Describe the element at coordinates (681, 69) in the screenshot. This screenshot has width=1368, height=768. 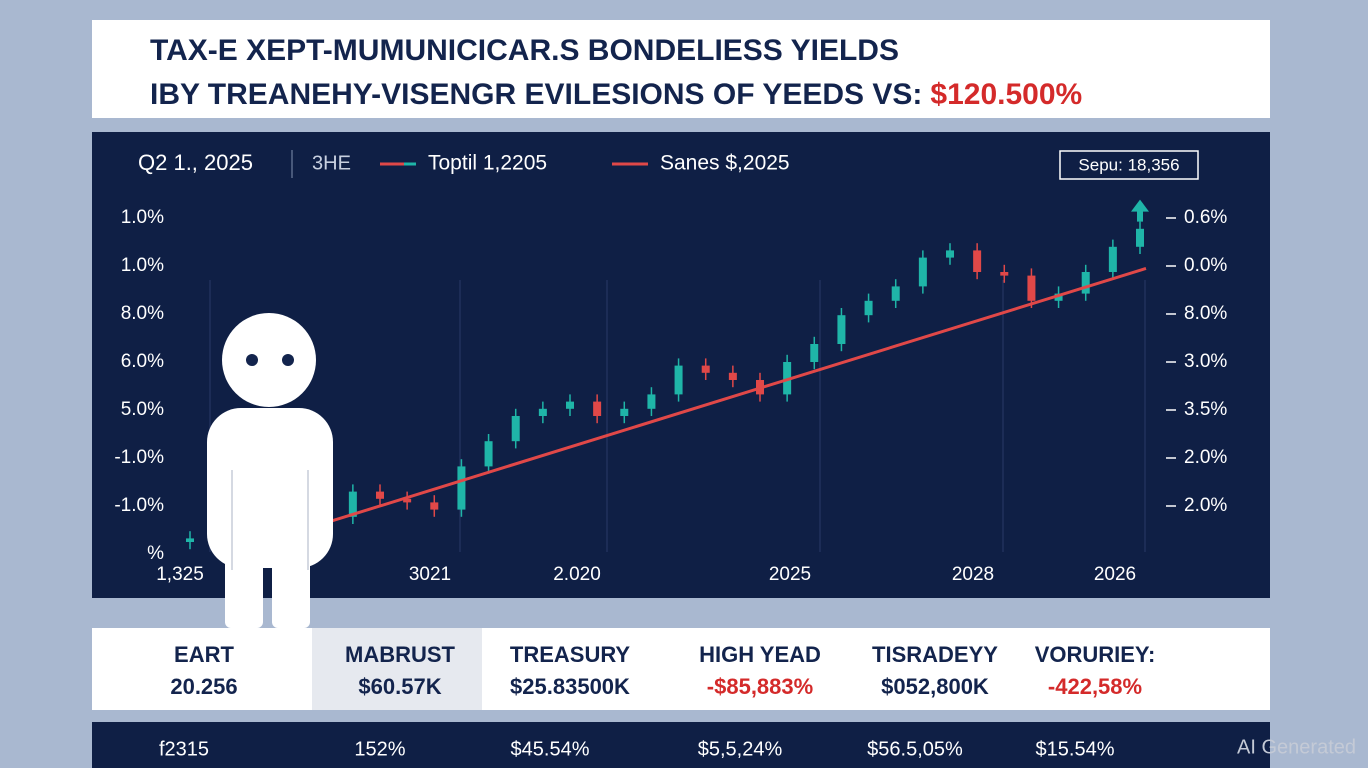
I see `header-panel` at that location.